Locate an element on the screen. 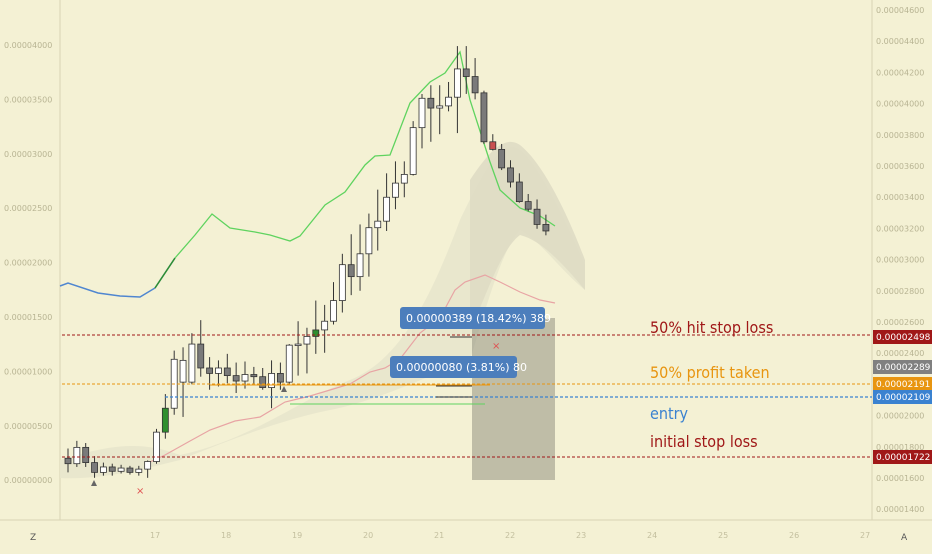 The height and width of the screenshot is (554, 932). measure-label-2: 0.00000080 (3.81%) 80 is located at coordinates (461, 367).